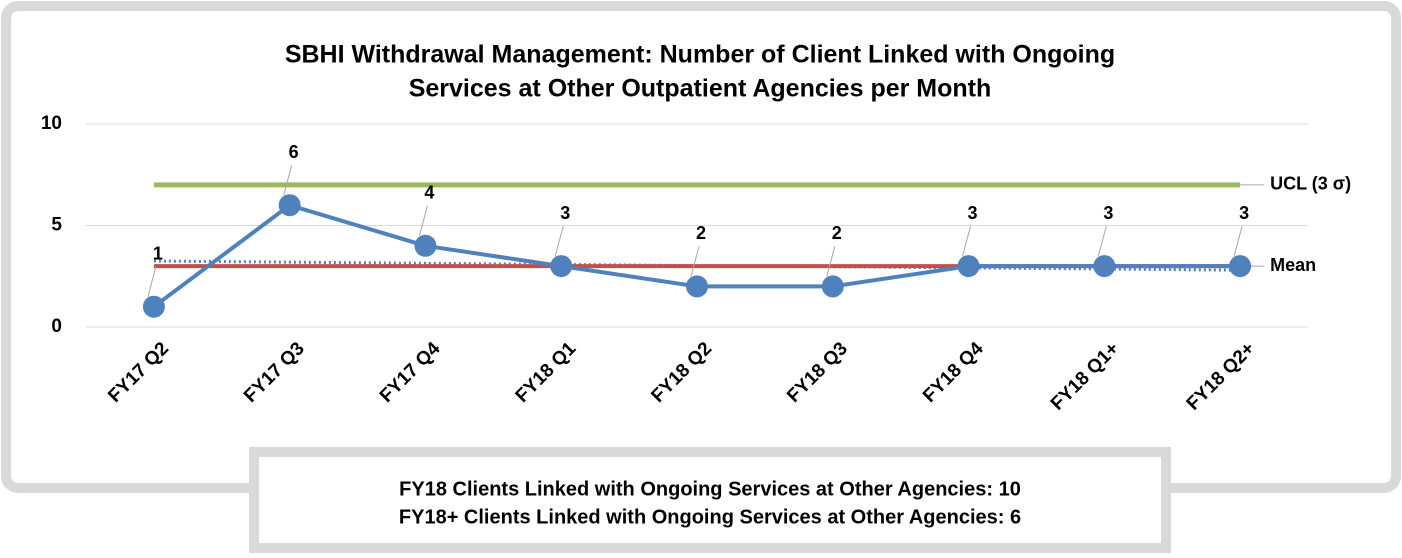 The image size is (1402, 558). I want to click on ucl-label: UCL (3 σ), so click(1310, 184).